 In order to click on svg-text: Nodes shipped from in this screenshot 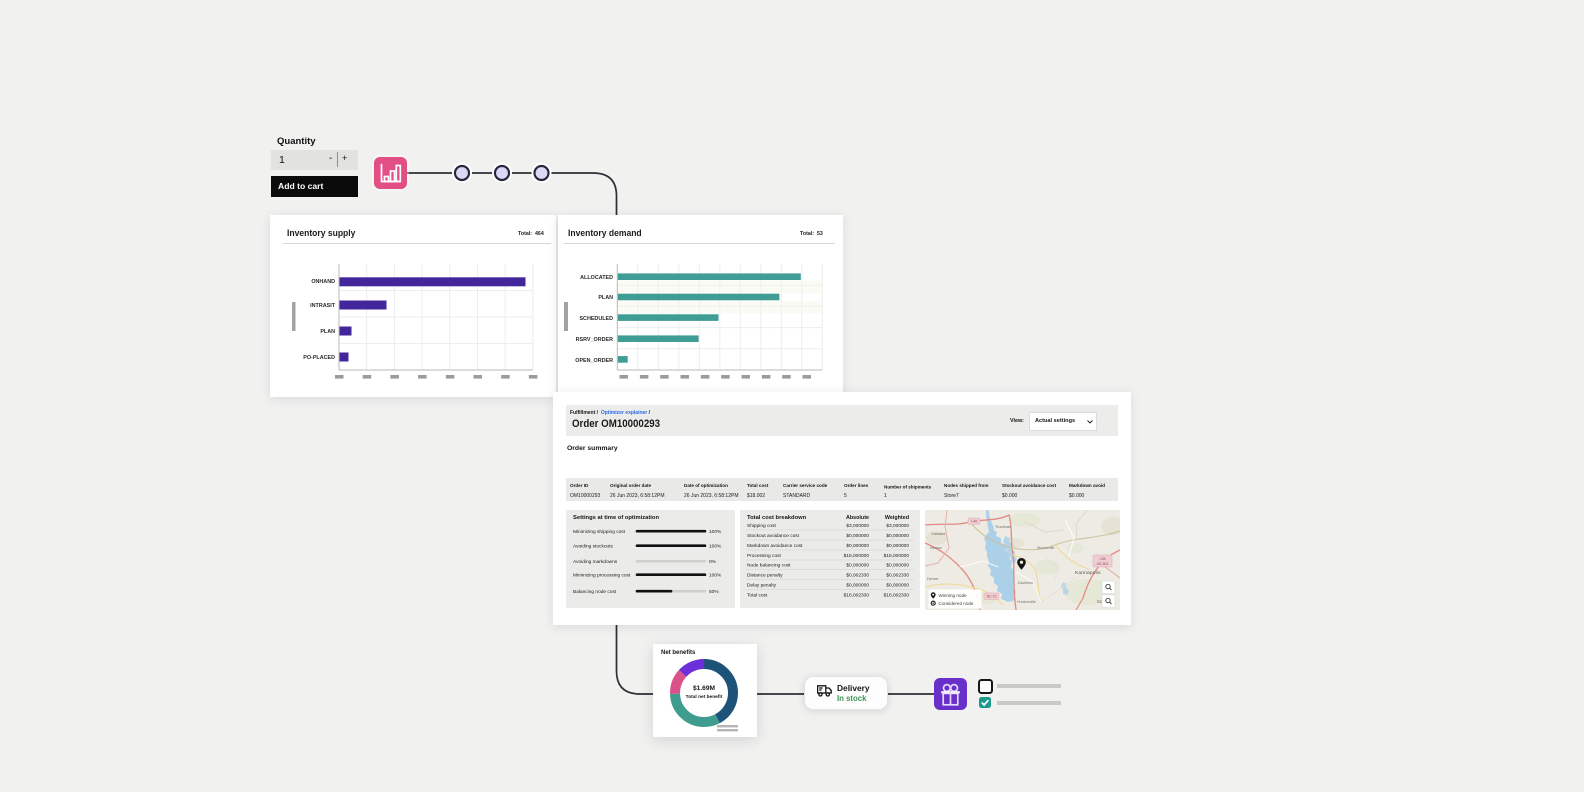, I will do `click(966, 485)`.